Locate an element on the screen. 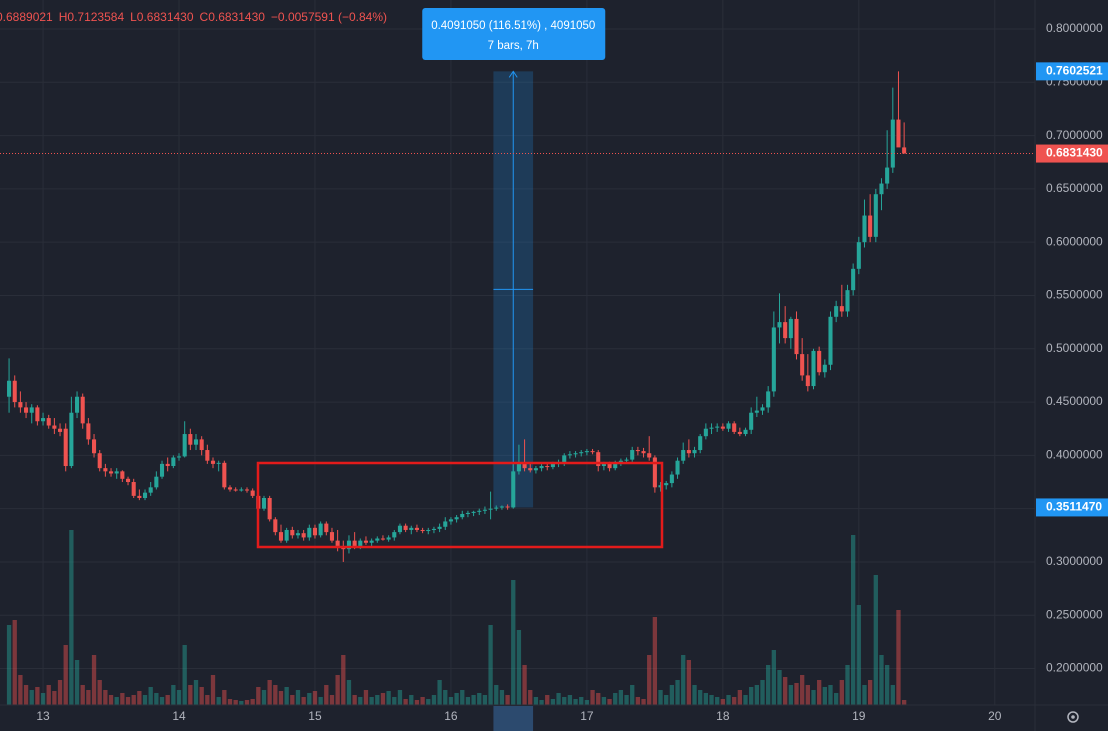  y-tick-label: 0.4000000 is located at coordinates (1074, 455).